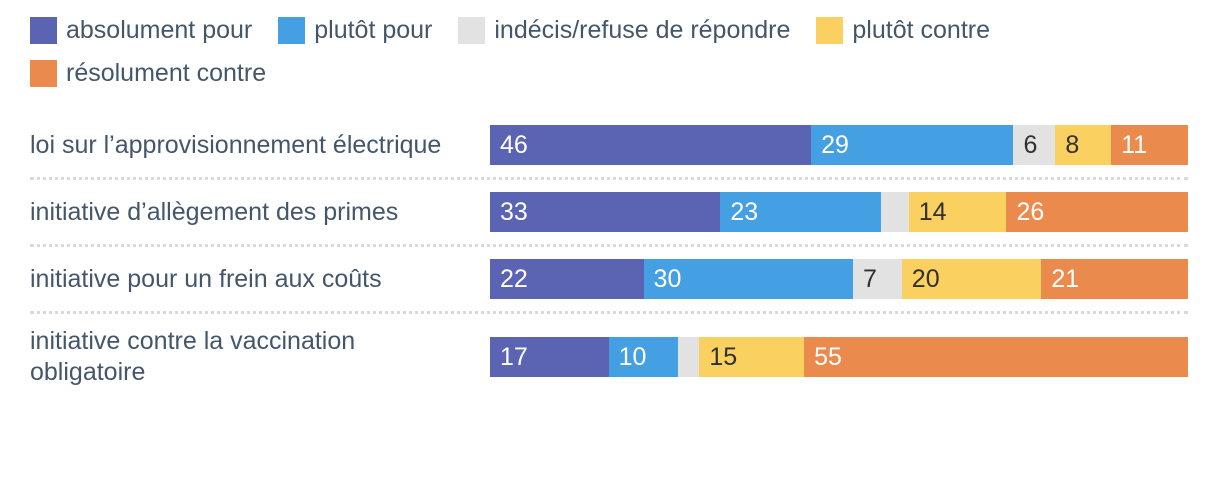  I want to click on value-label: 29, so click(835, 144).